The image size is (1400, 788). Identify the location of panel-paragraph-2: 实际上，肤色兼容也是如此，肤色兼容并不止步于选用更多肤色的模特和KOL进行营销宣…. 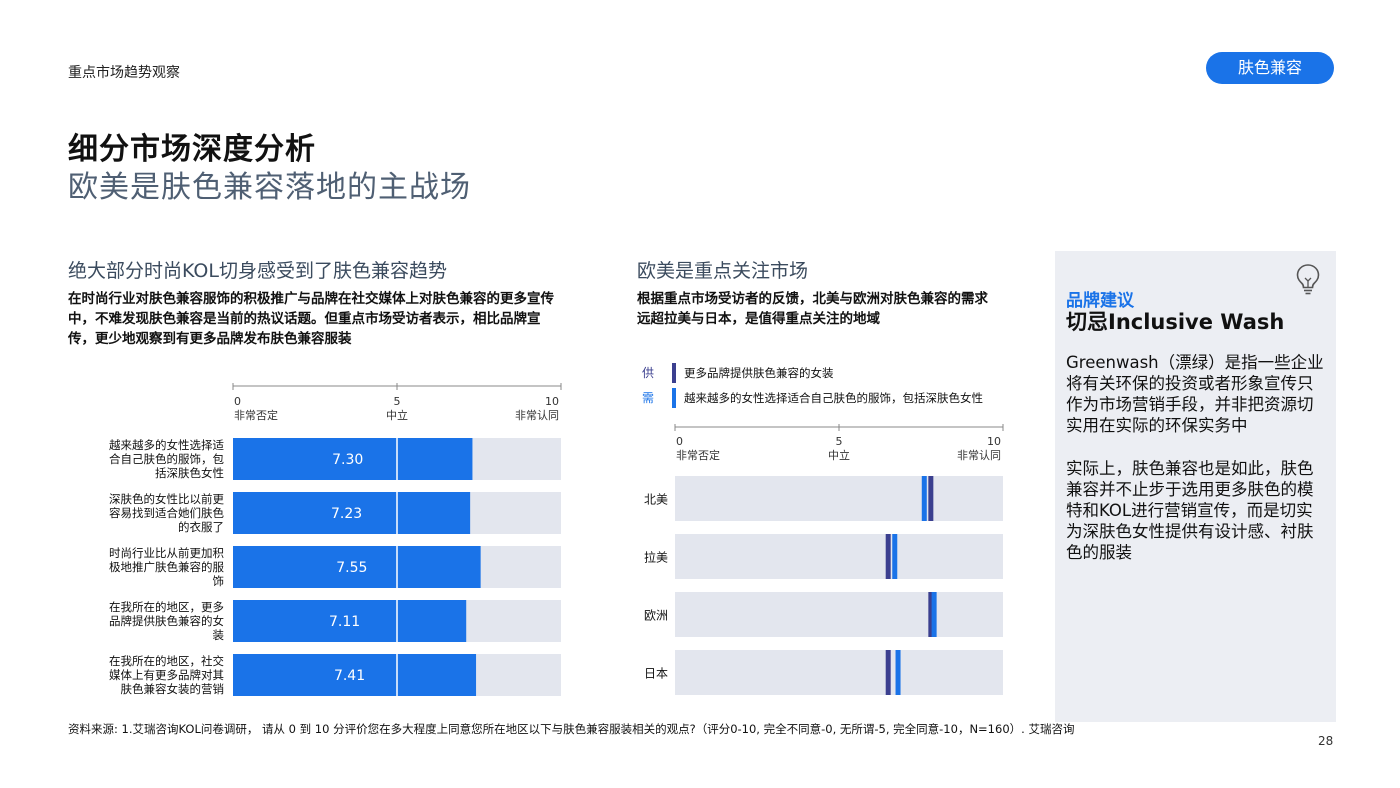
(1190, 510).